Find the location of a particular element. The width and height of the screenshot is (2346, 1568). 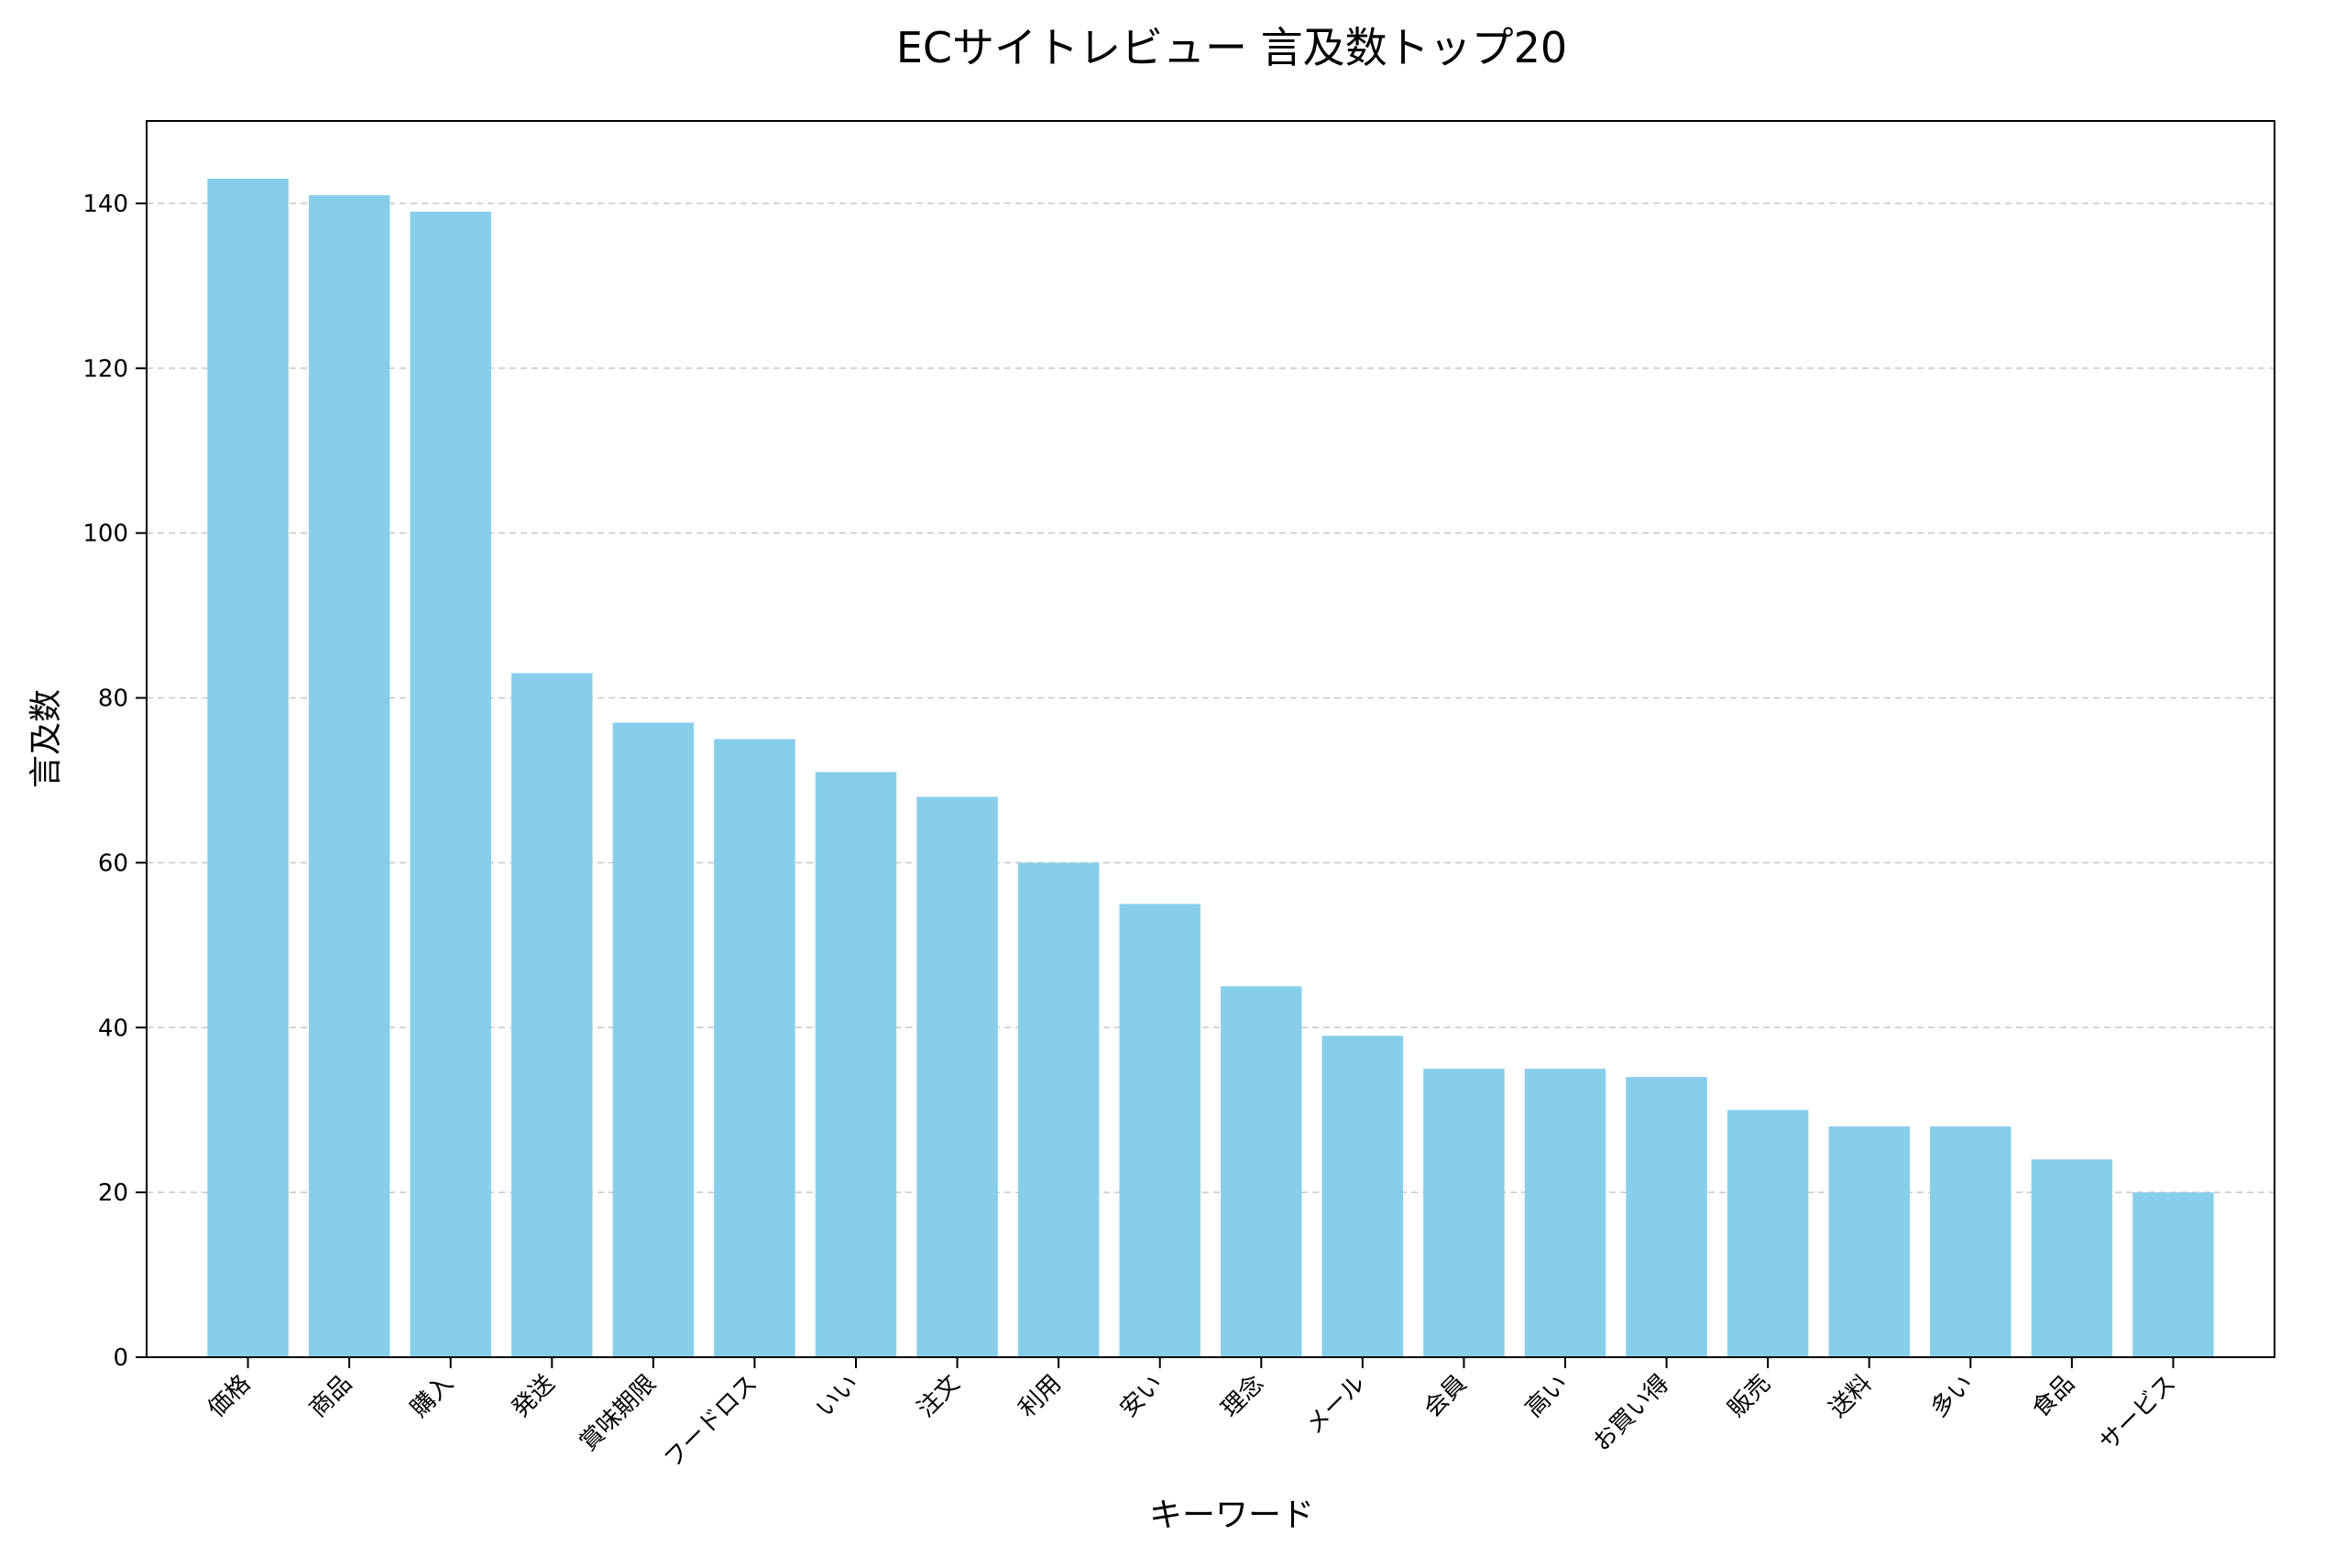

y-axis-ticks: 0 20 40 60 80 100 120 140 is located at coordinates (114, 781).